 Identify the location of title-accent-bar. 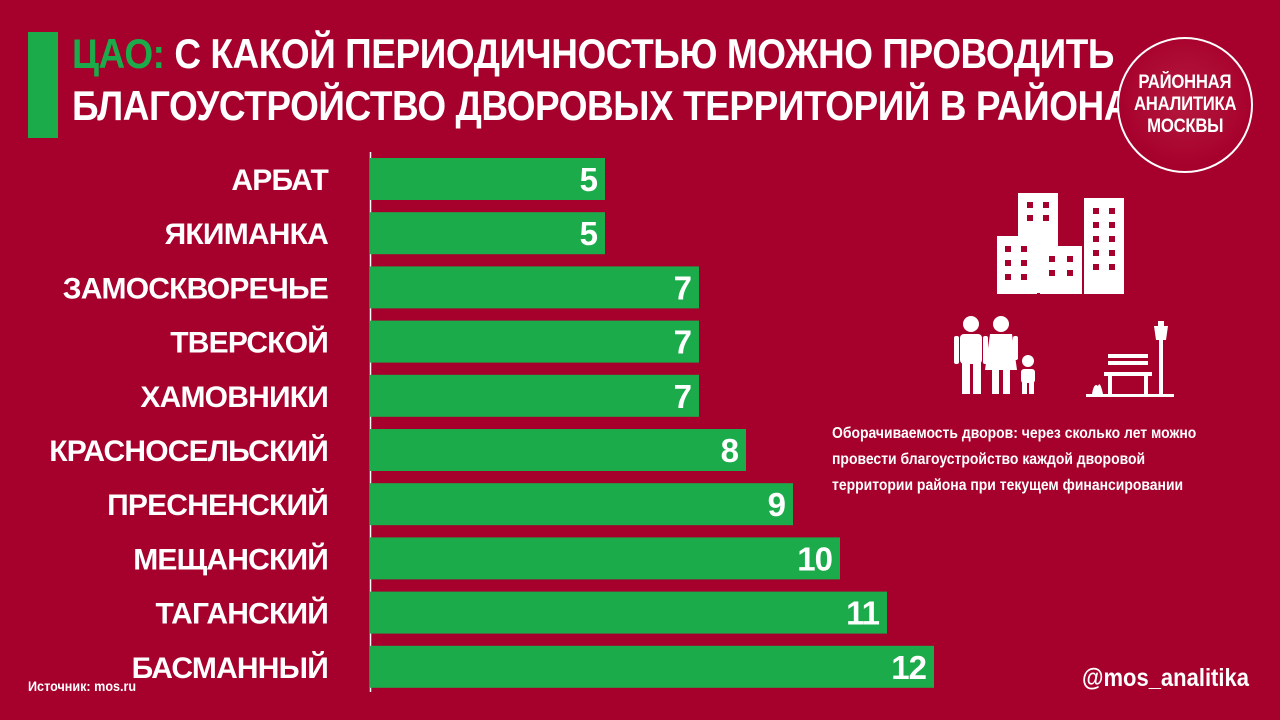
(43, 85).